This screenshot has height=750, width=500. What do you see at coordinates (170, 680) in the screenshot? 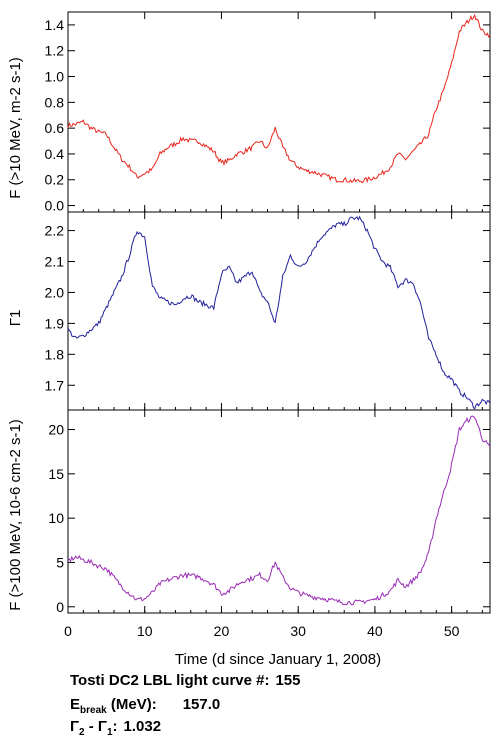
I see `light-curve-label: Tosti DC2 LBL light curve #:` at bounding box center [170, 680].